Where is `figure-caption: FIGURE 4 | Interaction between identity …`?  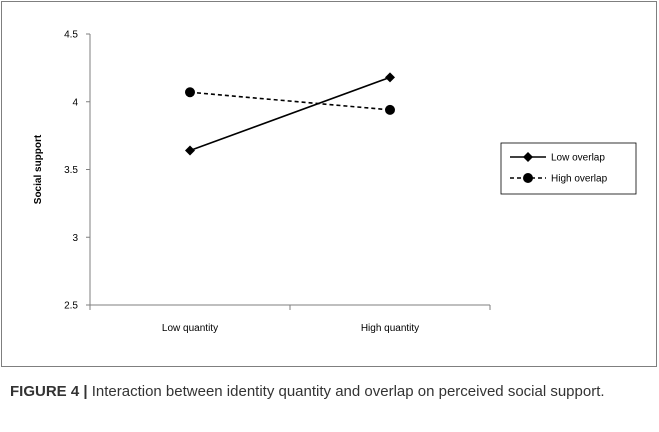 figure-caption: FIGURE 4 | Interaction between identity … is located at coordinates (330, 392).